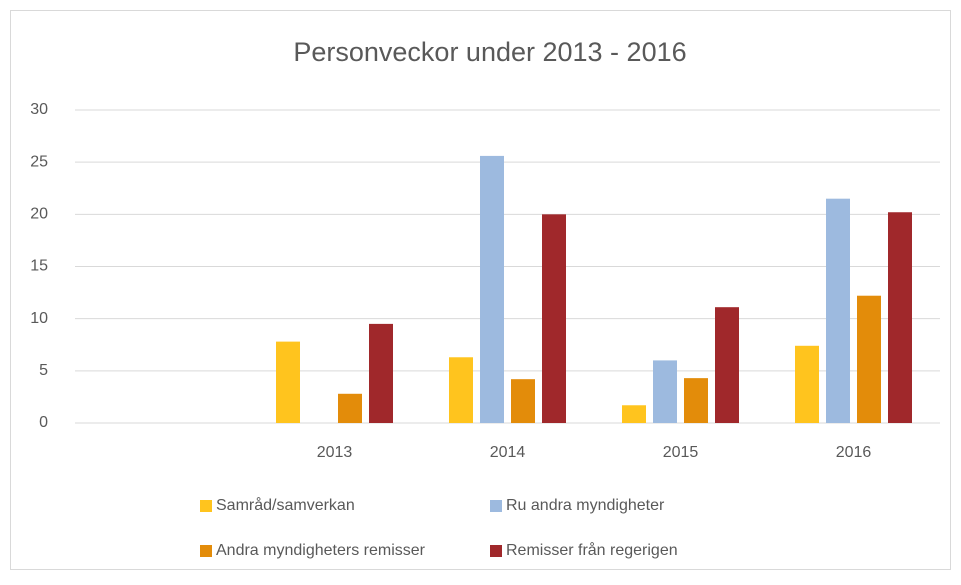  Describe the element at coordinates (335, 452) in the screenshot. I see `x-tick-label: 2013` at that location.